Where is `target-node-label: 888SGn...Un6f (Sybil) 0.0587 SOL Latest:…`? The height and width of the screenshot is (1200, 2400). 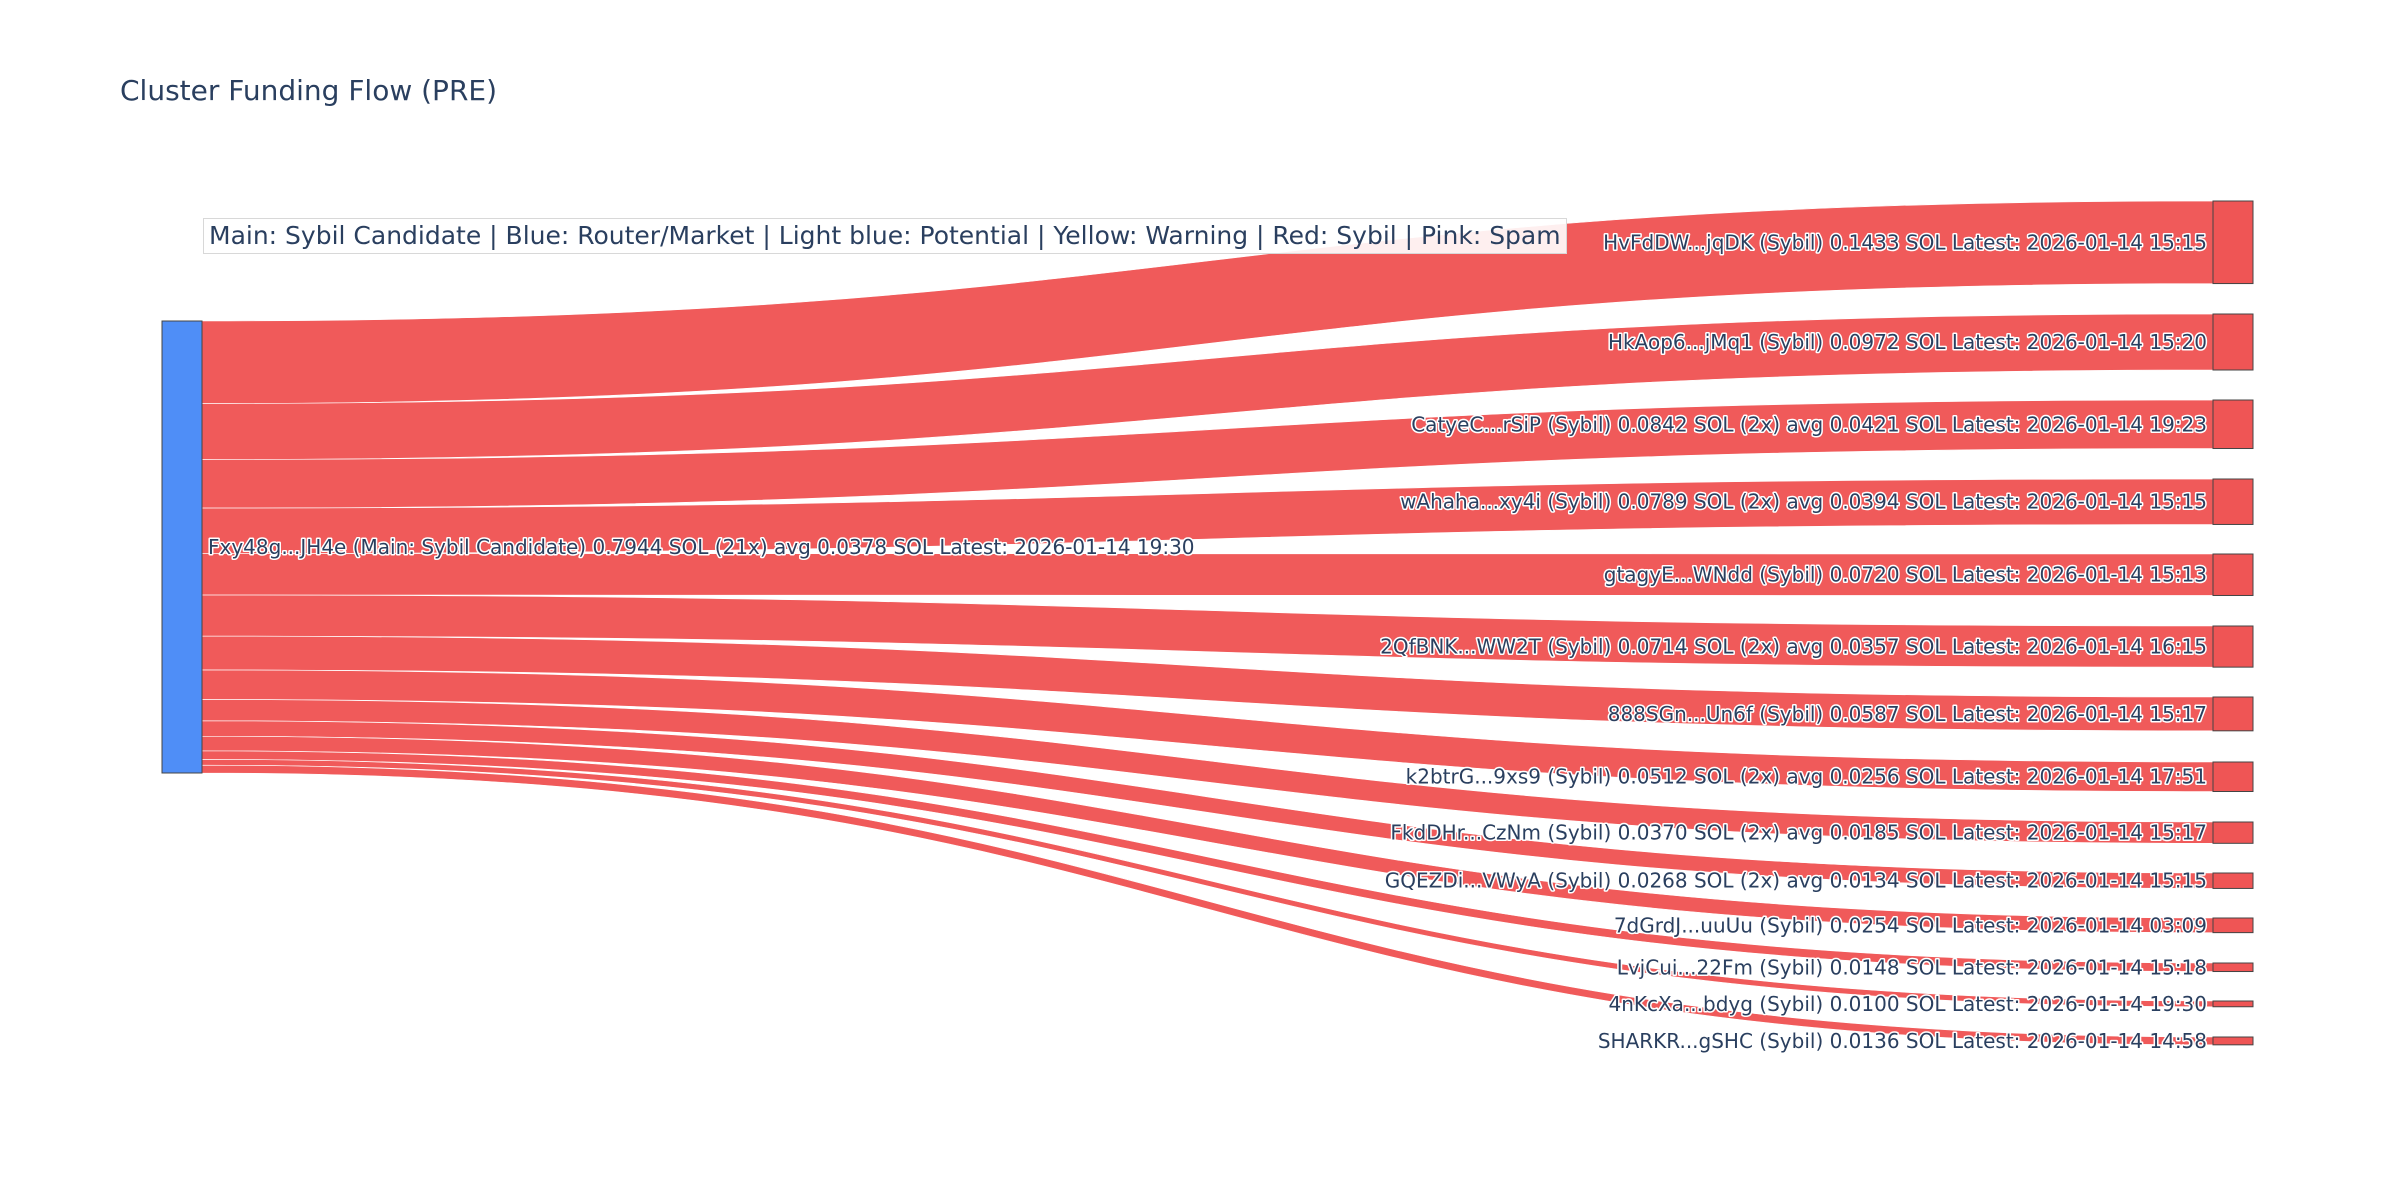
target-node-label: 888SGn...Un6f (Sybil) 0.0587 SOL Latest:… is located at coordinates (1907, 714).